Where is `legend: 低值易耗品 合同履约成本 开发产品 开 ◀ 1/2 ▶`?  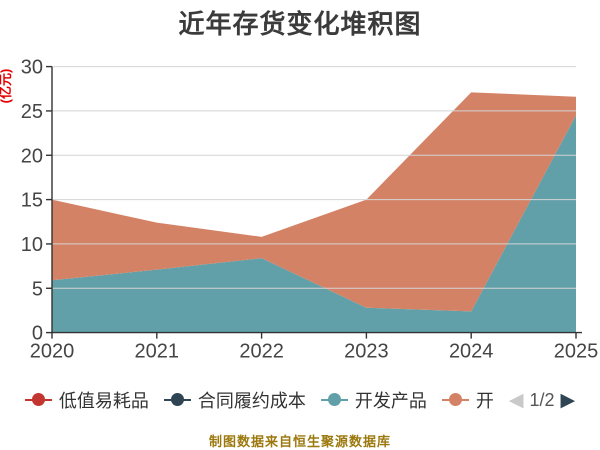 legend: 低值易耗品 合同履约成本 开发产品 开 ◀ 1/2 ▶ is located at coordinates (300, 400).